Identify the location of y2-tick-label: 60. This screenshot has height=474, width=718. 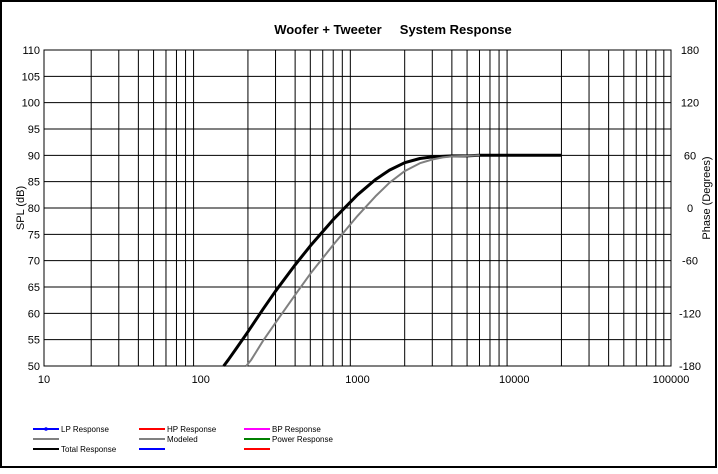
(690, 156).